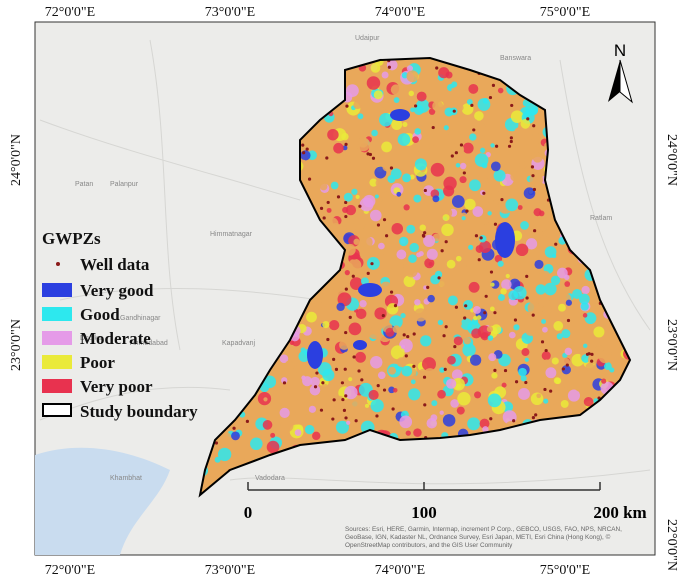 Image resolution: width=685 pixels, height=587 pixels. I want to click on scale-label: 0, so click(248, 512).